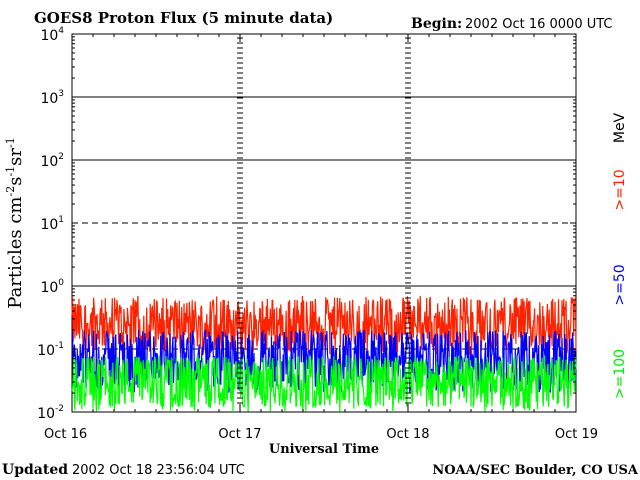 This screenshot has height=480, width=640. I want to click on begin-label: Begin:, so click(436, 24).